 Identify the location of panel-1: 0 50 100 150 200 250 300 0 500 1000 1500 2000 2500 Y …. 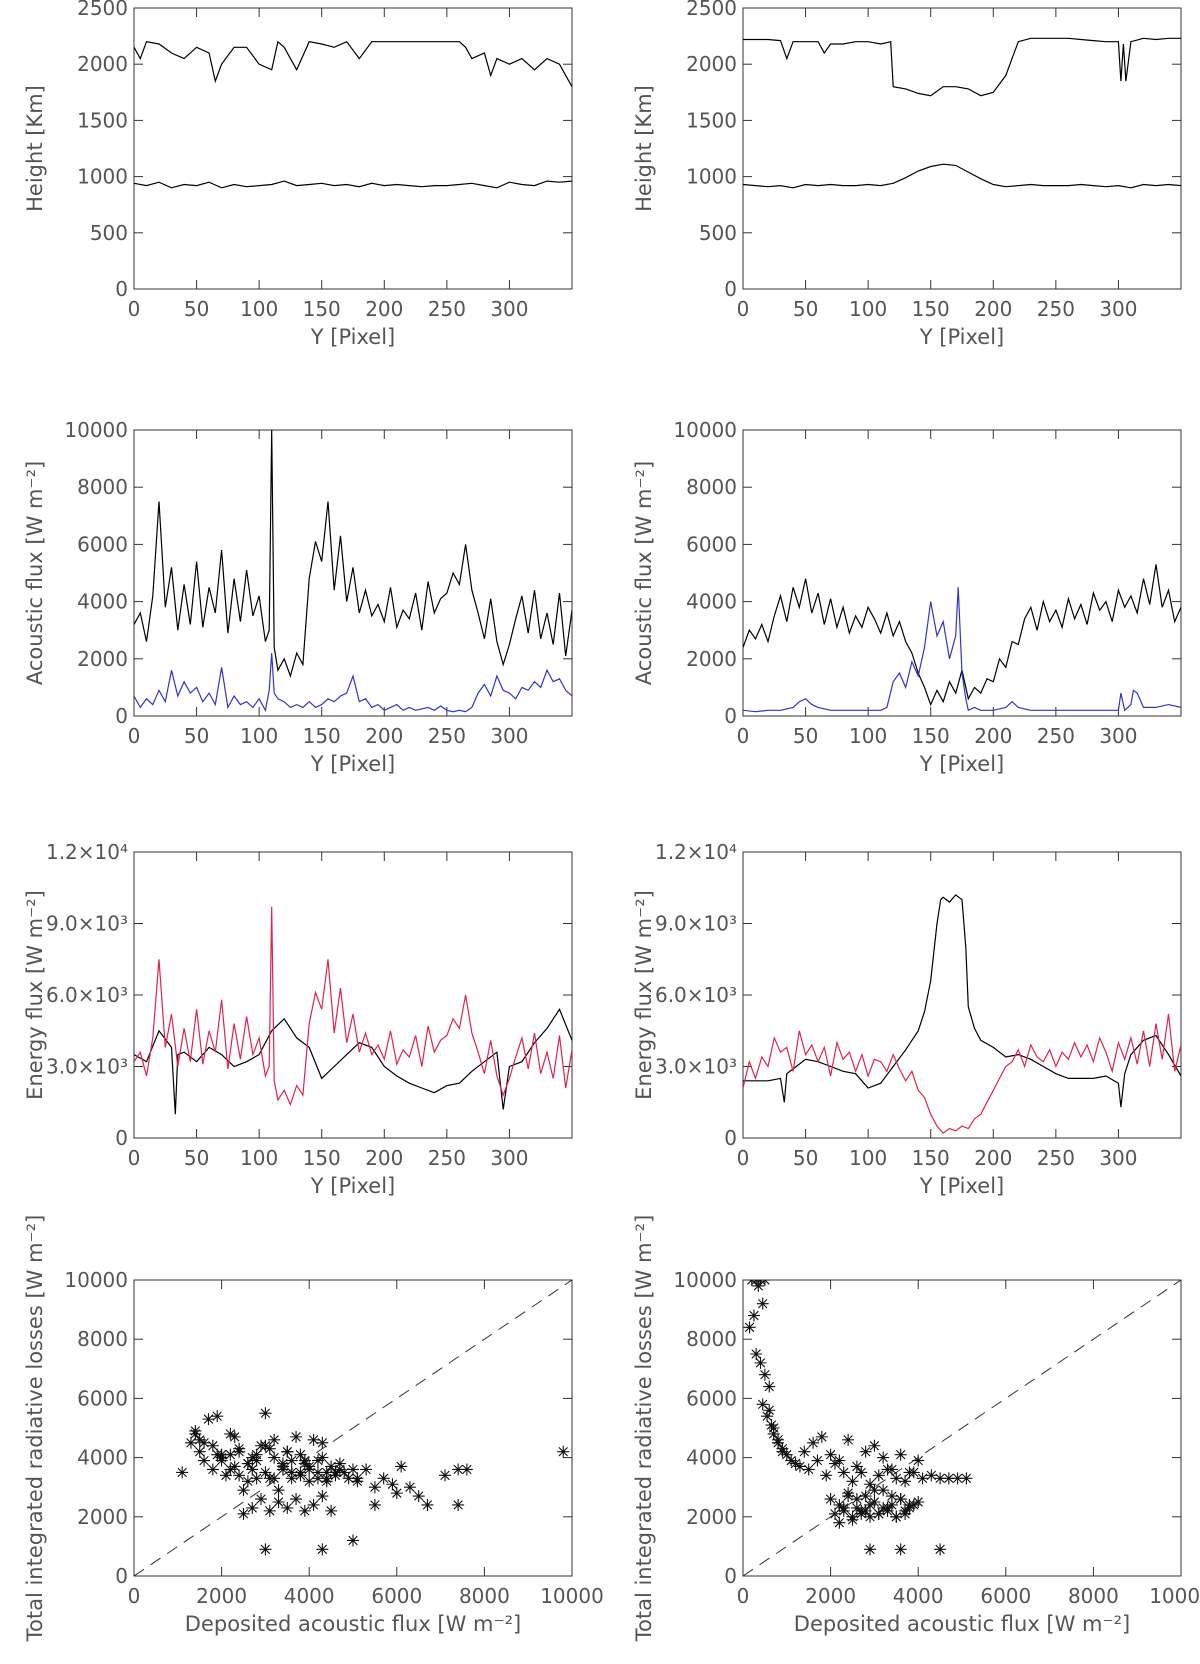
(298, 174).